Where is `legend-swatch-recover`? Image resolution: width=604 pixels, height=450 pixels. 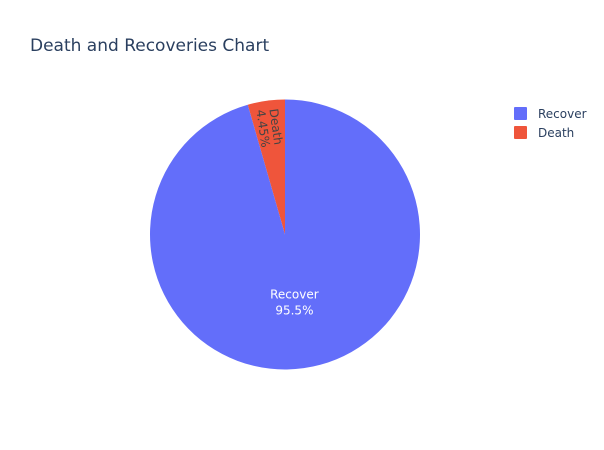
legend-swatch-recover is located at coordinates (520, 113).